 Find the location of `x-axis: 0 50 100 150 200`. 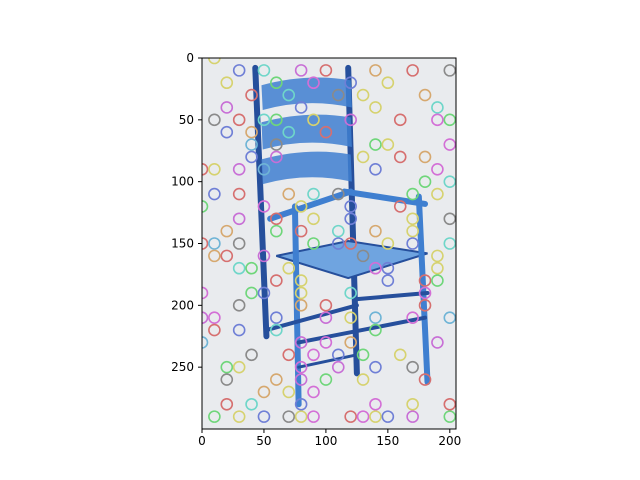

x-axis: 0 50 100 150 200 is located at coordinates (329, 438).